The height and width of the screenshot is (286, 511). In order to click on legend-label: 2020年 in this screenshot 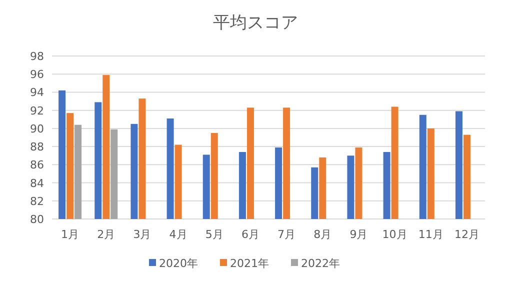, I will do `click(178, 263)`.